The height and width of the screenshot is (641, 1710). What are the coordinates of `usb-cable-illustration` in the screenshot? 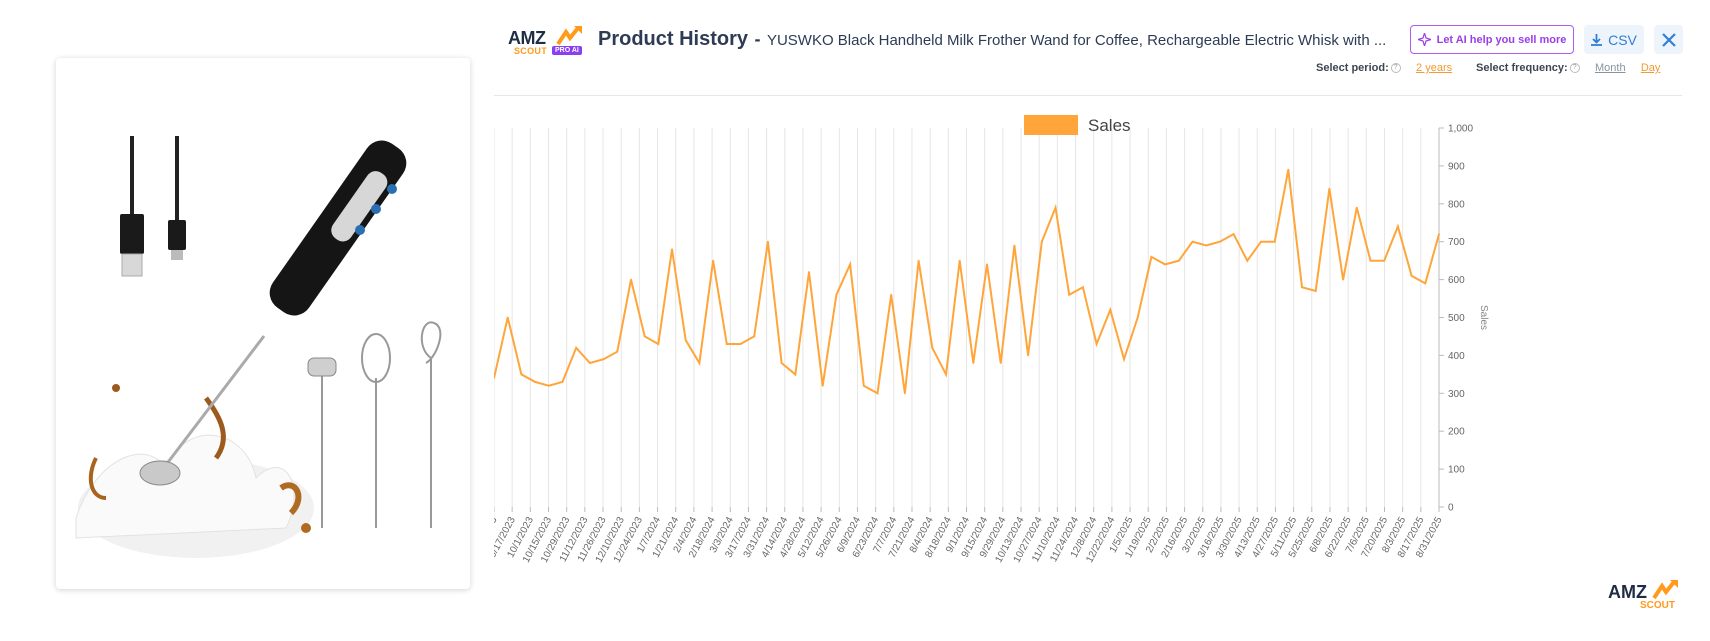 It's located at (153, 206).